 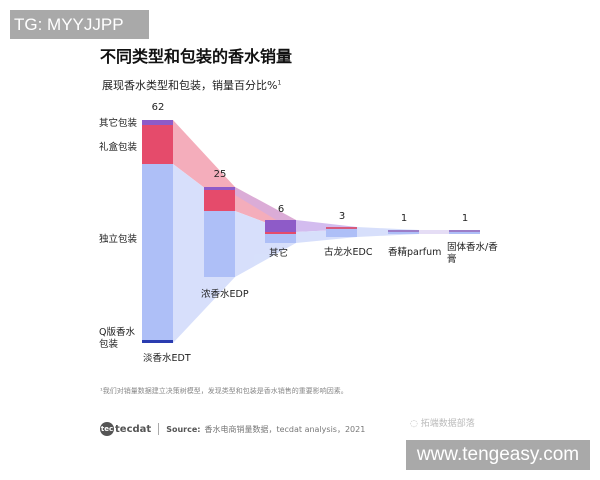 I want to click on footnote: ¹我们对销量数据建立决策树模型，发现类型和包装是香水销售的重要影响因素。, so click(x=224, y=391).